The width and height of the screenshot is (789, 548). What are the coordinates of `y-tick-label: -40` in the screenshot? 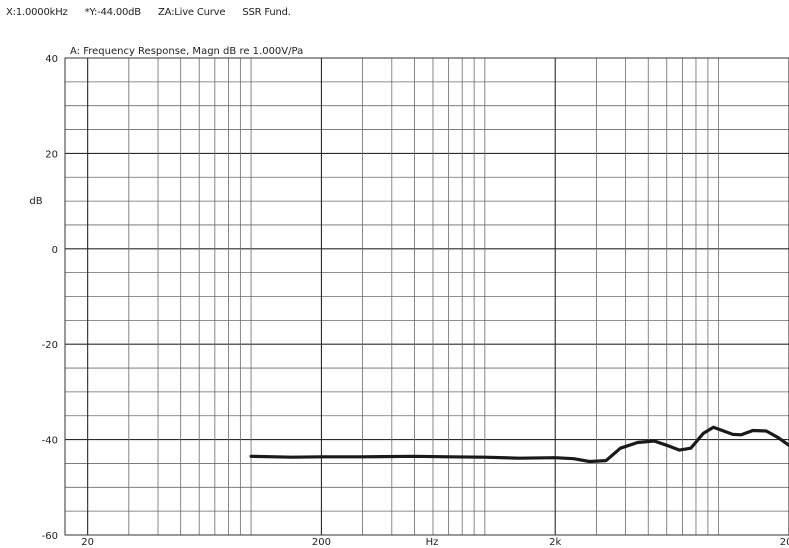 It's located at (50, 441).